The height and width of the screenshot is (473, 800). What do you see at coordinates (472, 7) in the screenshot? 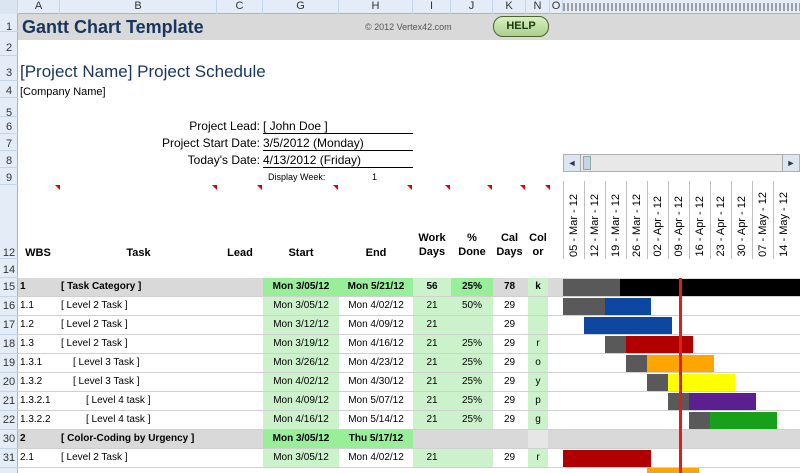
I see `column-header-j: J` at bounding box center [472, 7].